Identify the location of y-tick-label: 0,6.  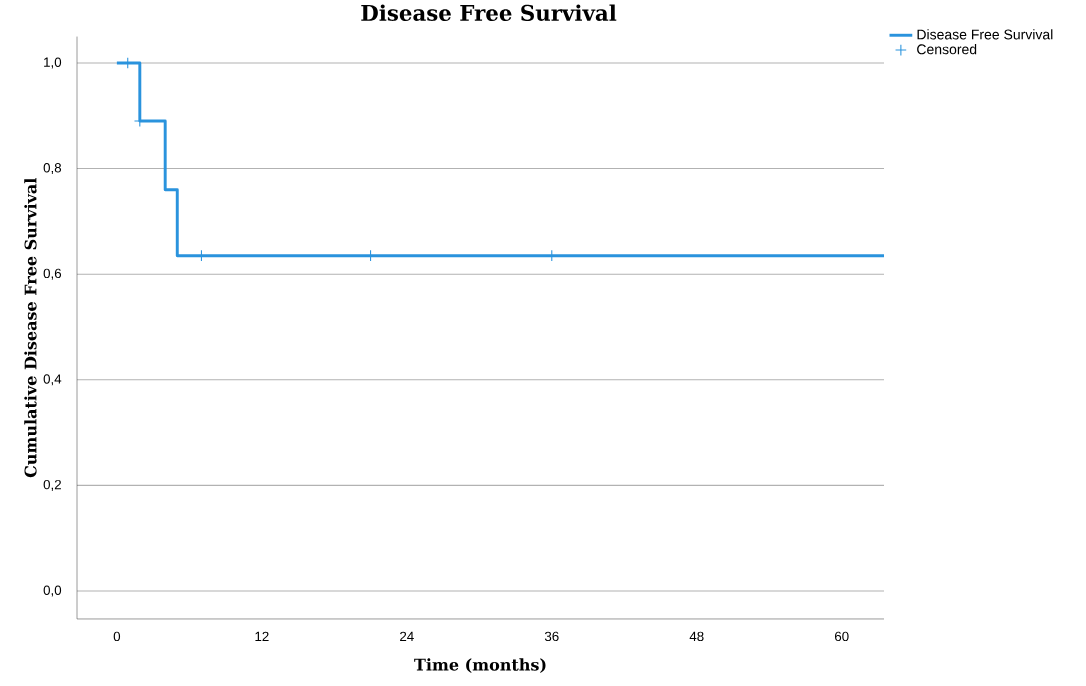
(52, 274).